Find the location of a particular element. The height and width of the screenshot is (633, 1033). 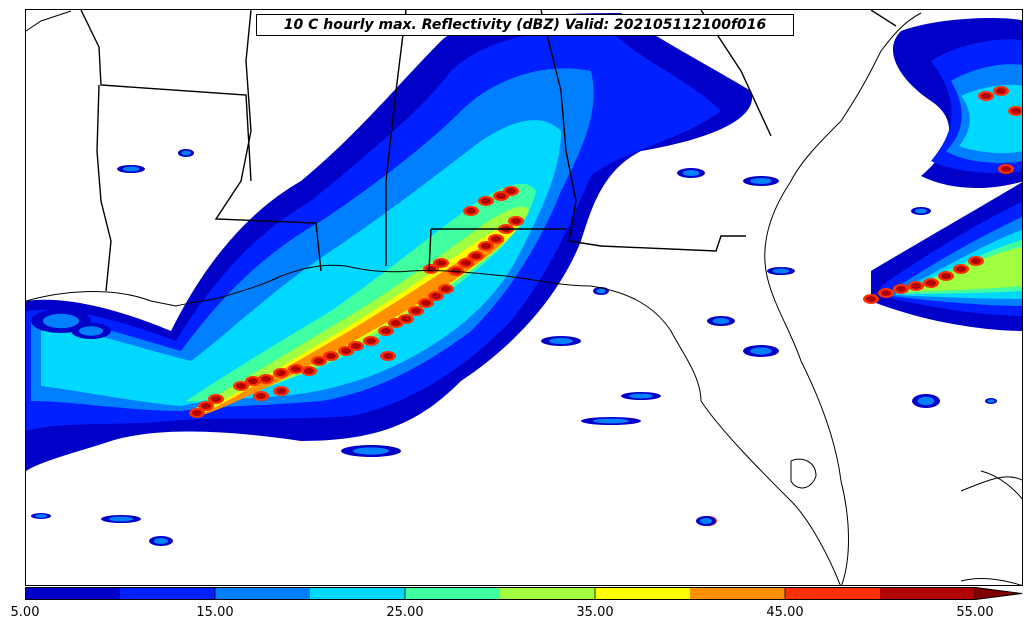

colorbar-outline is located at coordinates (524, 593).